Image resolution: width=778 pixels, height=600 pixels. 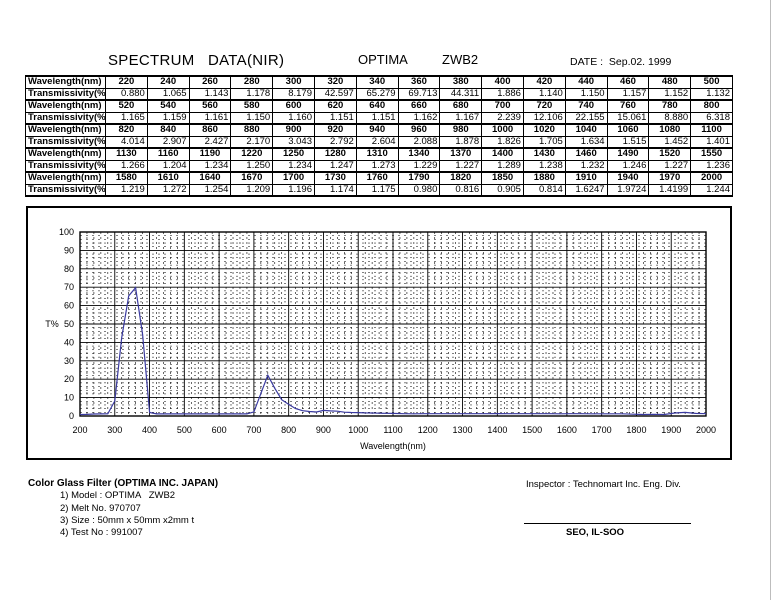 I want to click on wavelength-cell: 900, so click(x=293, y=130).